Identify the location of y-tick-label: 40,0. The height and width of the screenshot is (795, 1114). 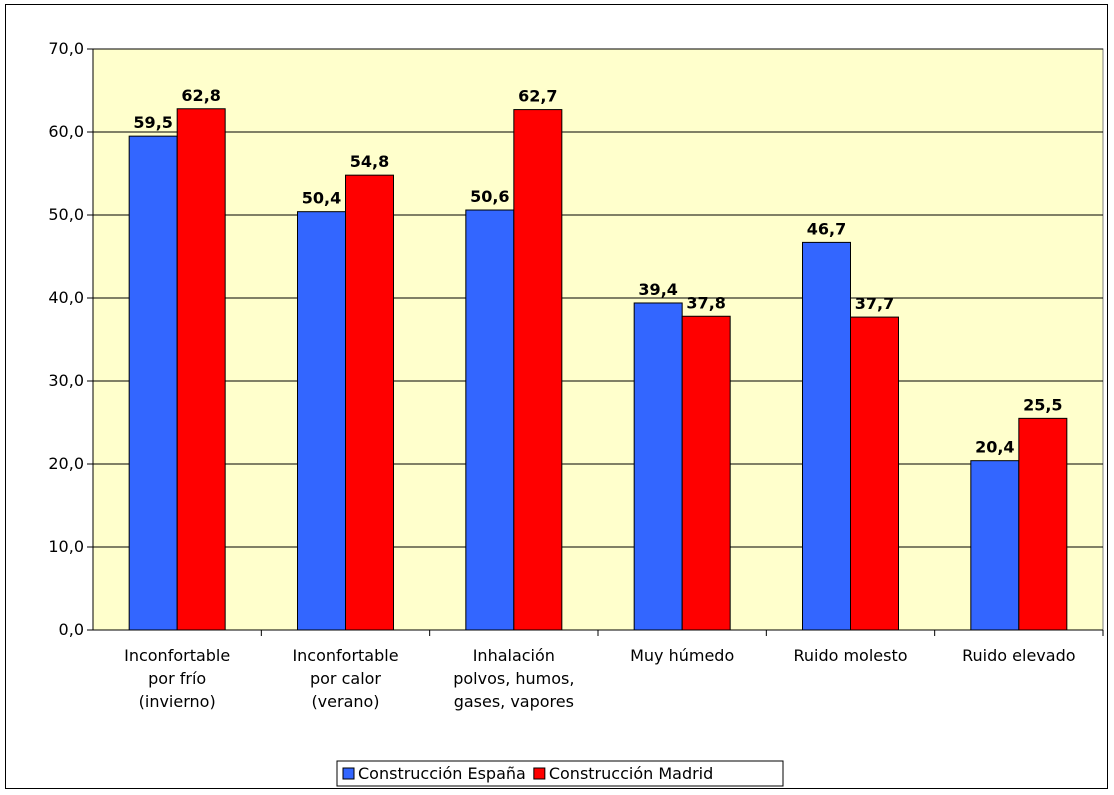
(66, 297).